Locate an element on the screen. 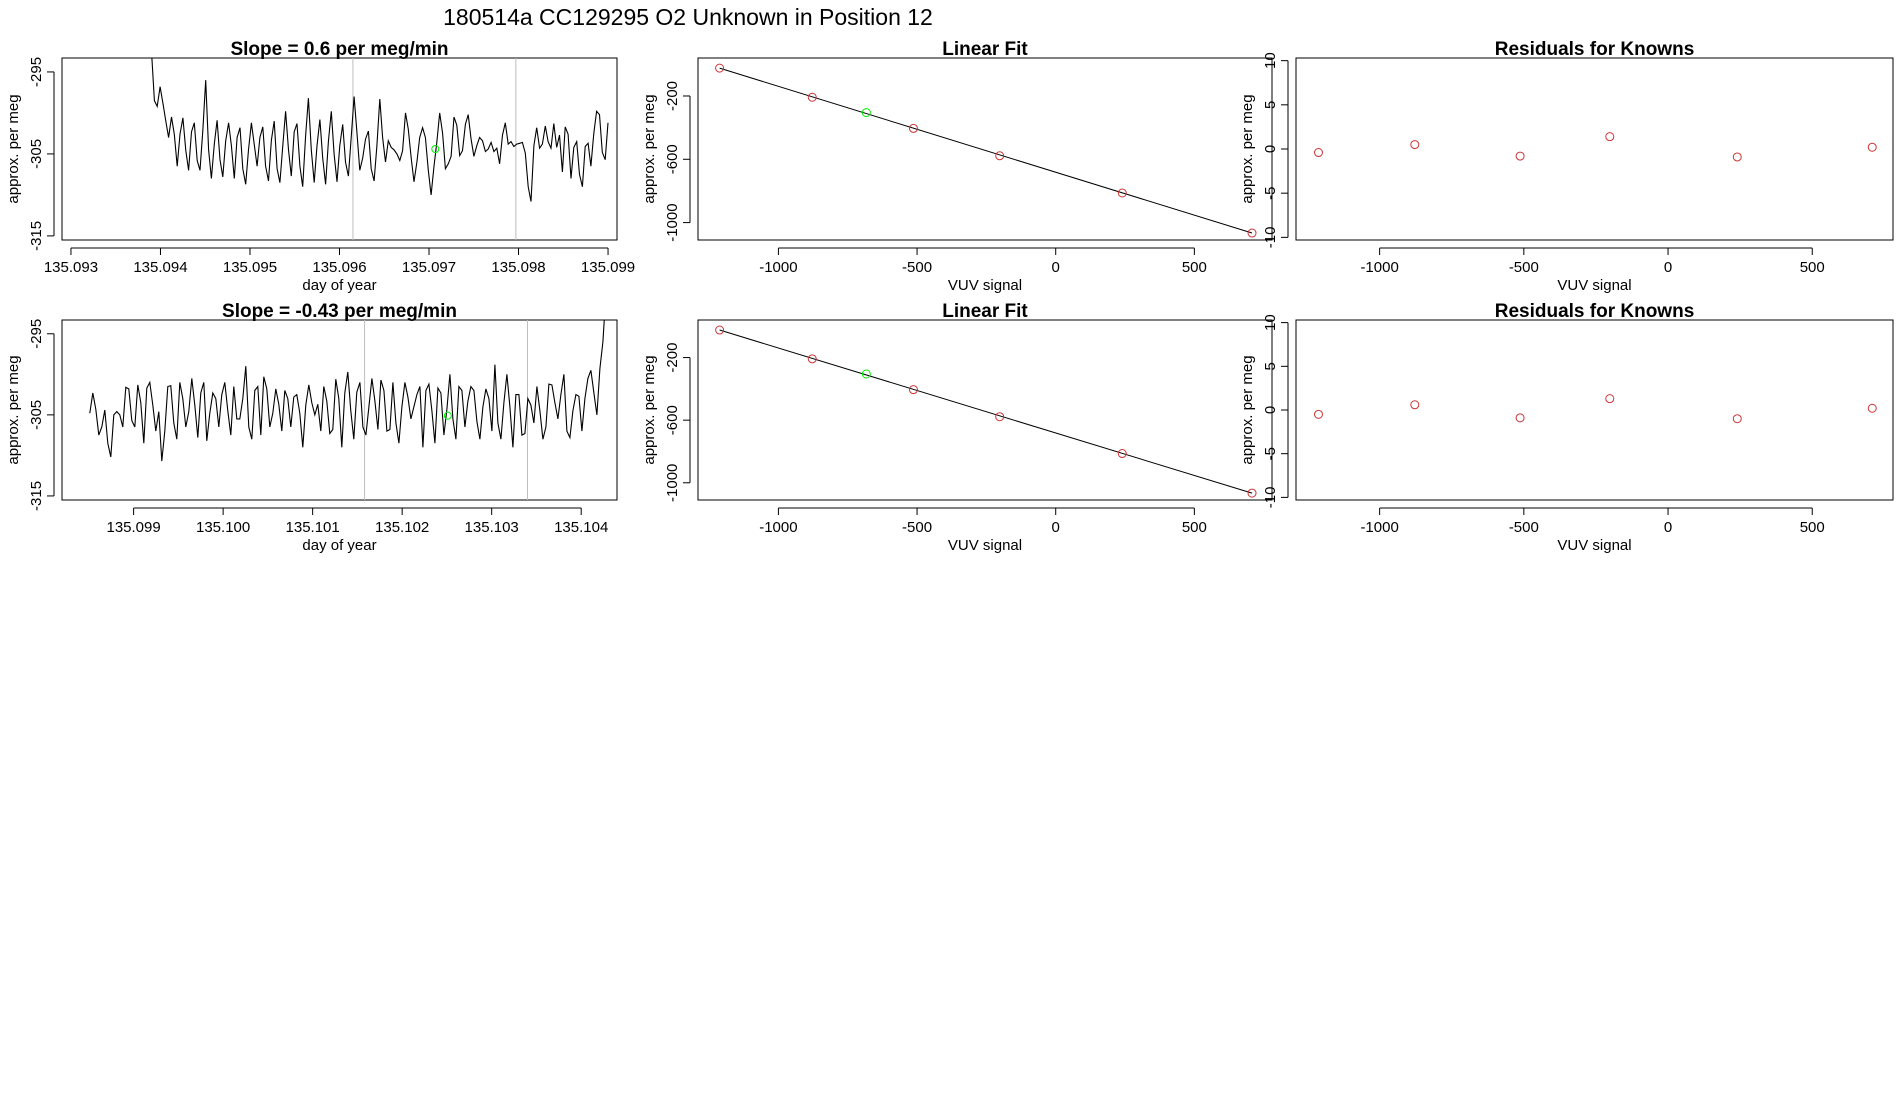 The image size is (1900, 1100). fit-line is located at coordinates (986, 411).